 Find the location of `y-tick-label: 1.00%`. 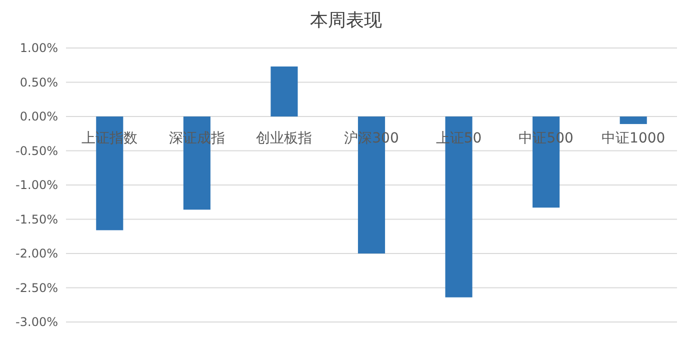

y-tick-label: 1.00% is located at coordinates (39, 48).